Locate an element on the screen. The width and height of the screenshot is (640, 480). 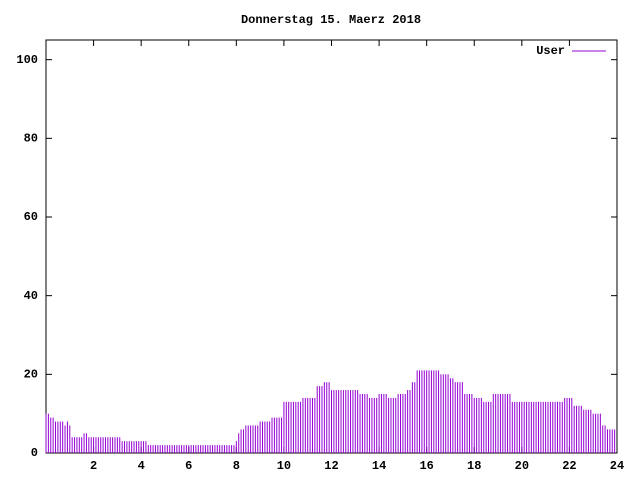
y-tick-label: 40 is located at coordinates (31, 296).